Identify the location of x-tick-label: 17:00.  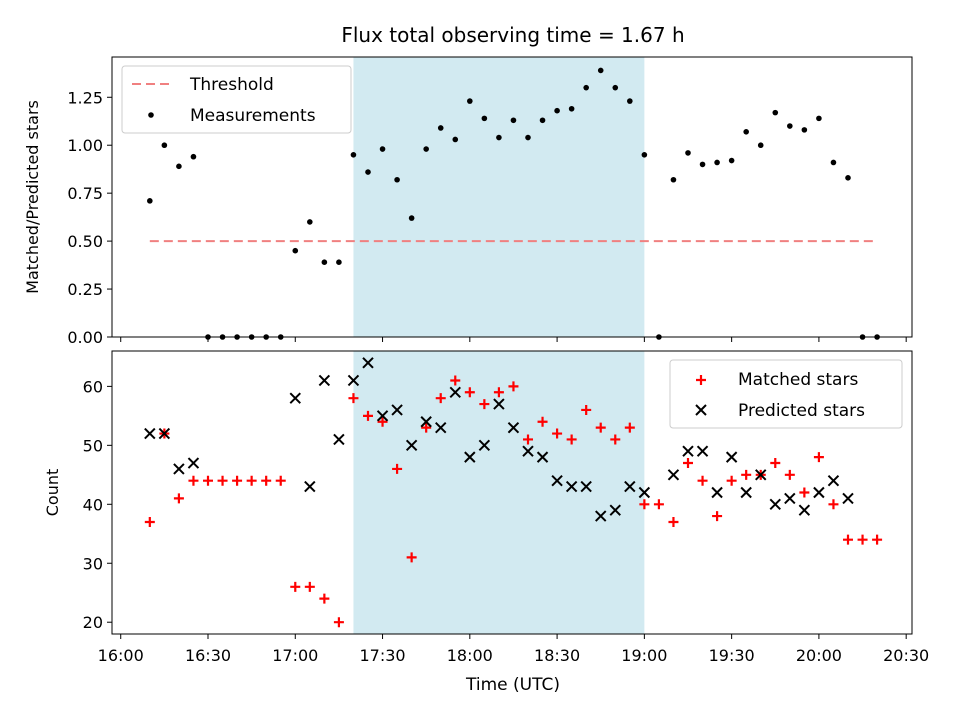
(295, 655).